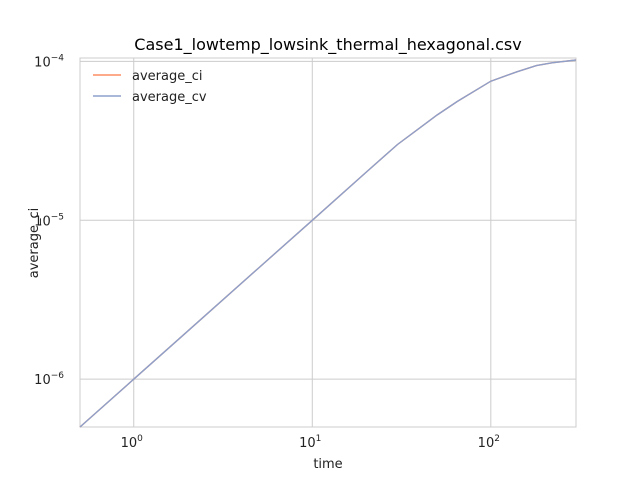 The width and height of the screenshot is (640, 480). Describe the element at coordinates (150, 87) in the screenshot. I see `legend: average_ci average_cv` at that location.